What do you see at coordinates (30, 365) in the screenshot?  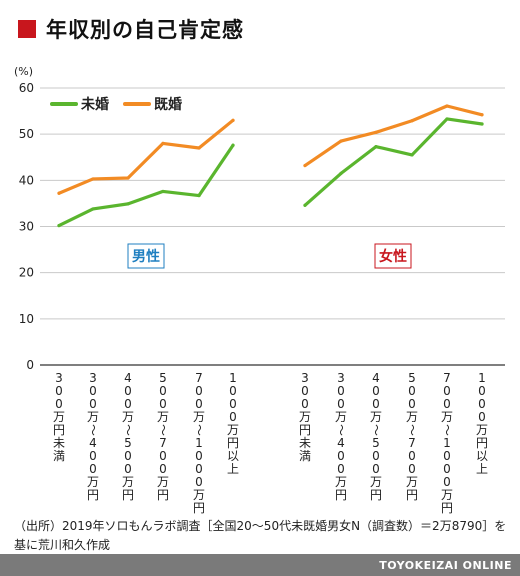 I see `y-tick-label-0: 0` at bounding box center [30, 365].